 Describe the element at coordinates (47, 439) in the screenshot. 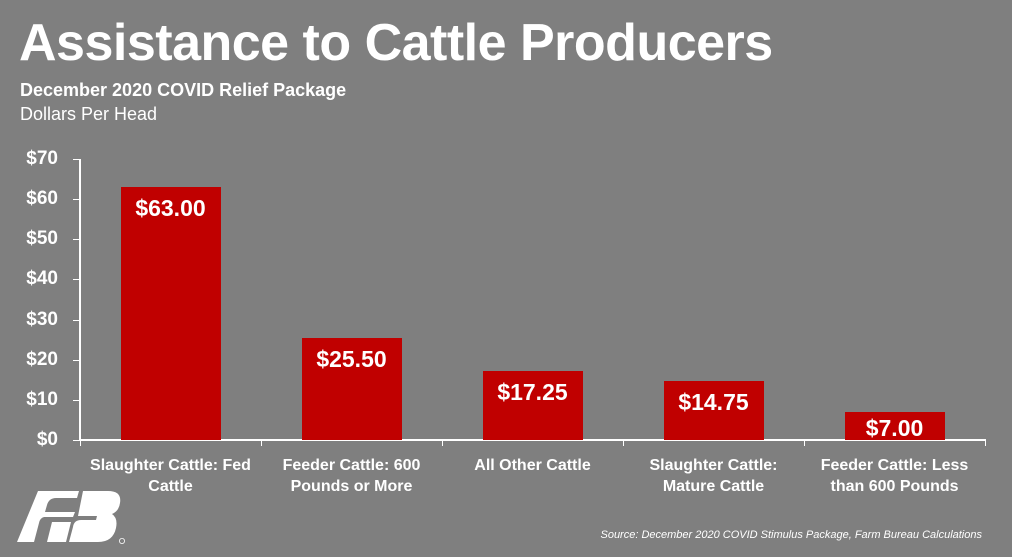

I see `y-tick-label: $0` at that location.